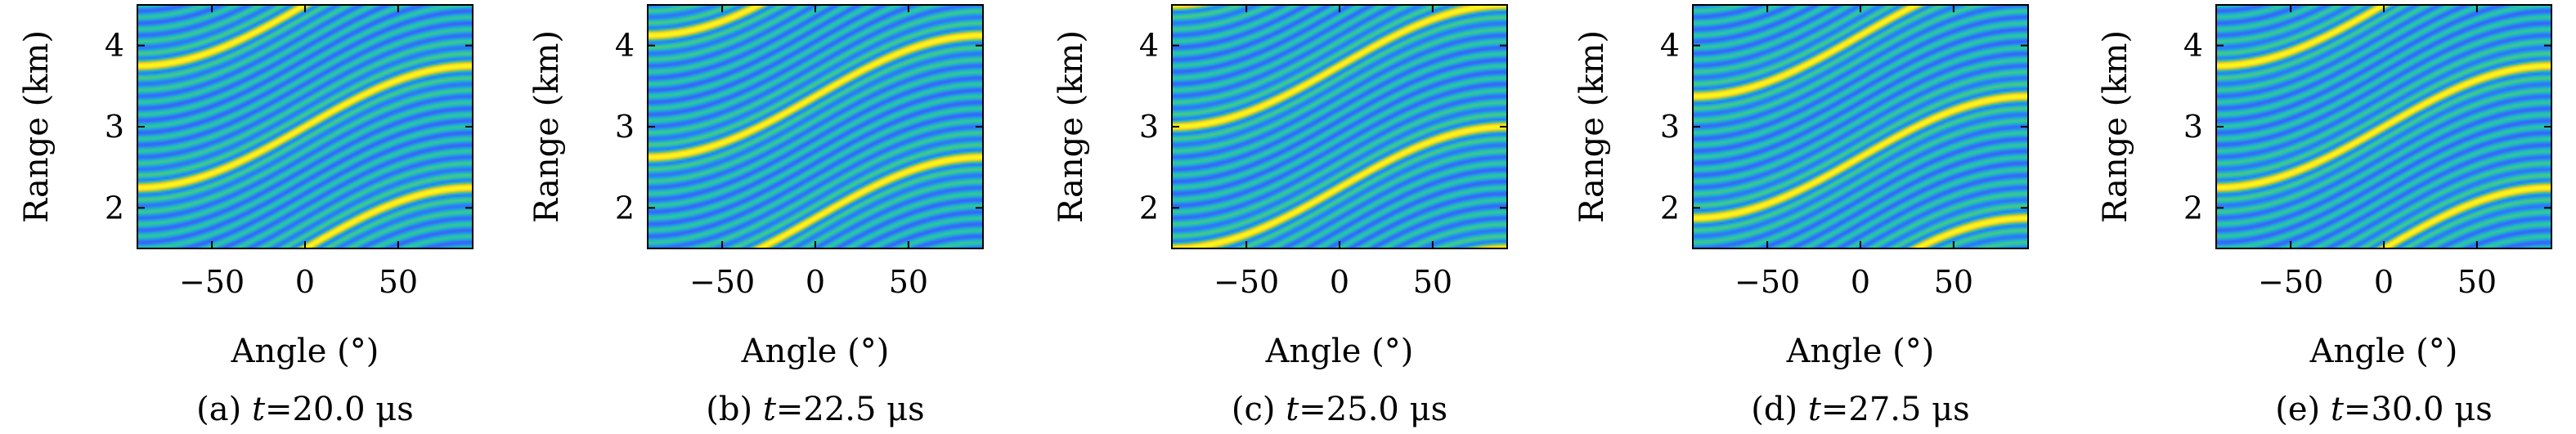 Image resolution: width=2576 pixels, height=434 pixels. Describe the element at coordinates (1780, 409) in the screenshot. I see `caption-prefix: (d)` at that location.